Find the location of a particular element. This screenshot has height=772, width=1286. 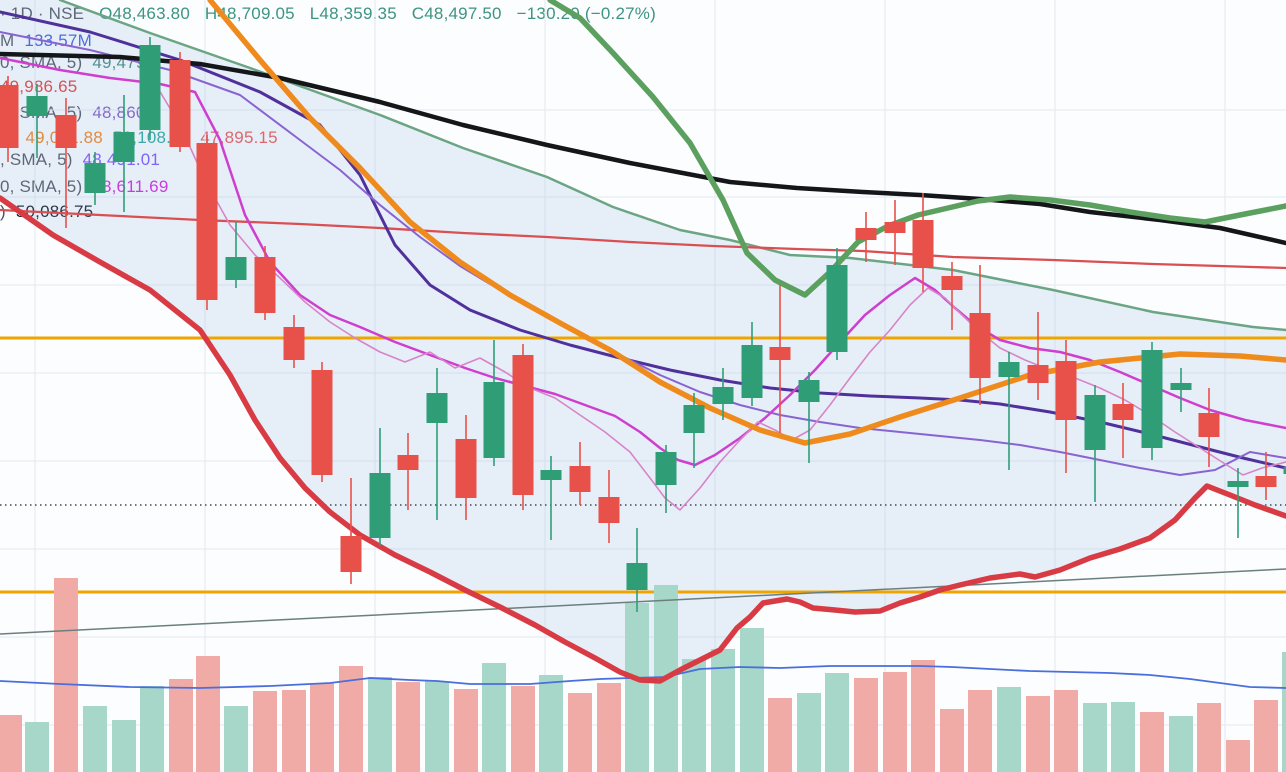

close-value: C48,497.50 is located at coordinates (456, 13).